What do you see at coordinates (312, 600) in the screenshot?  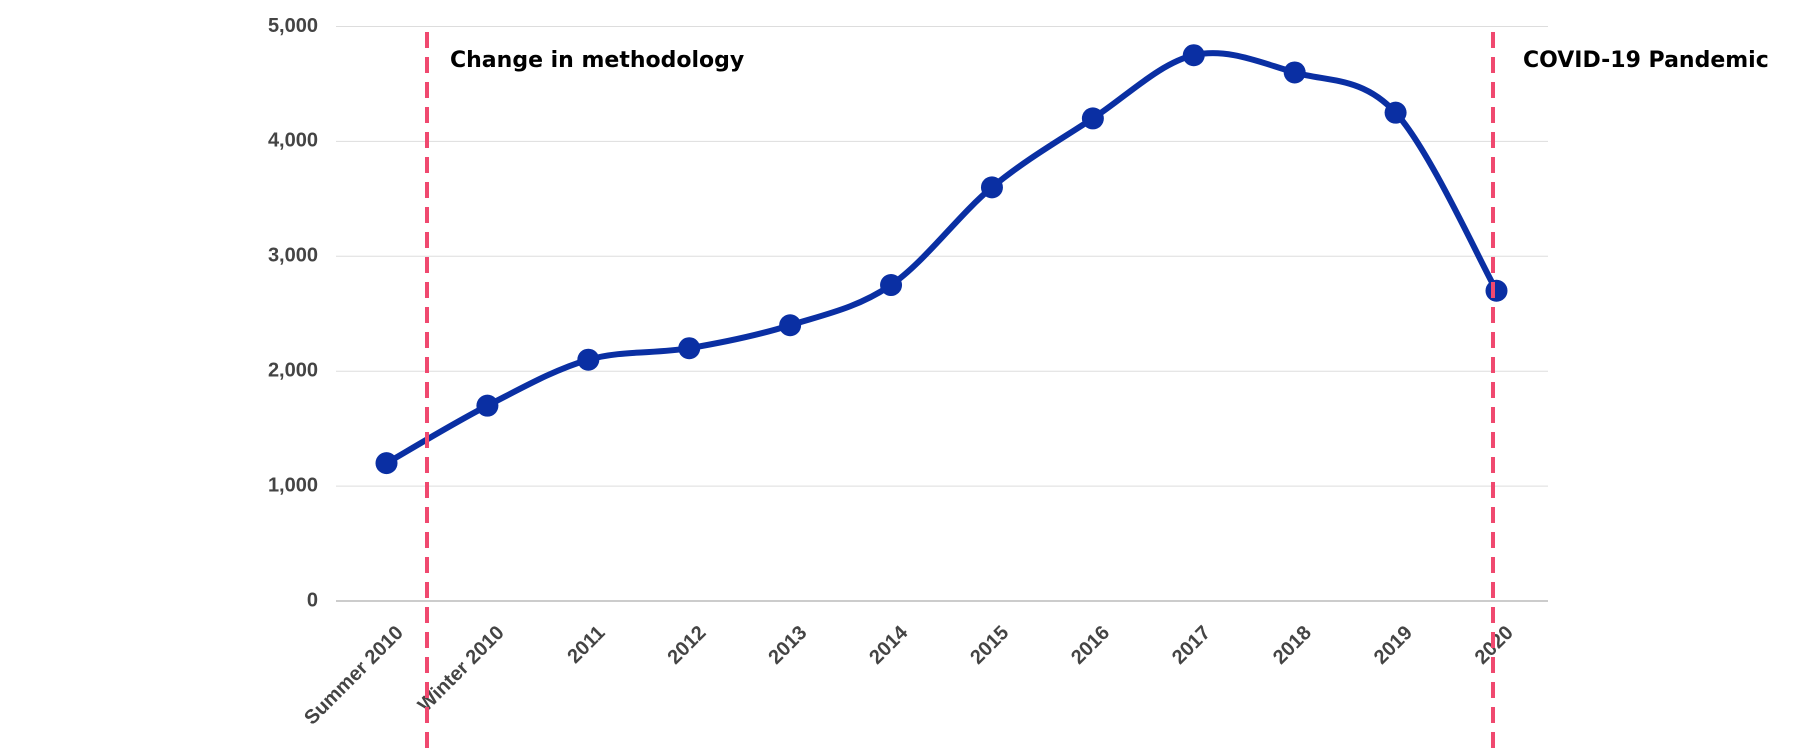 I see `y-tick-label: 0` at bounding box center [312, 600].